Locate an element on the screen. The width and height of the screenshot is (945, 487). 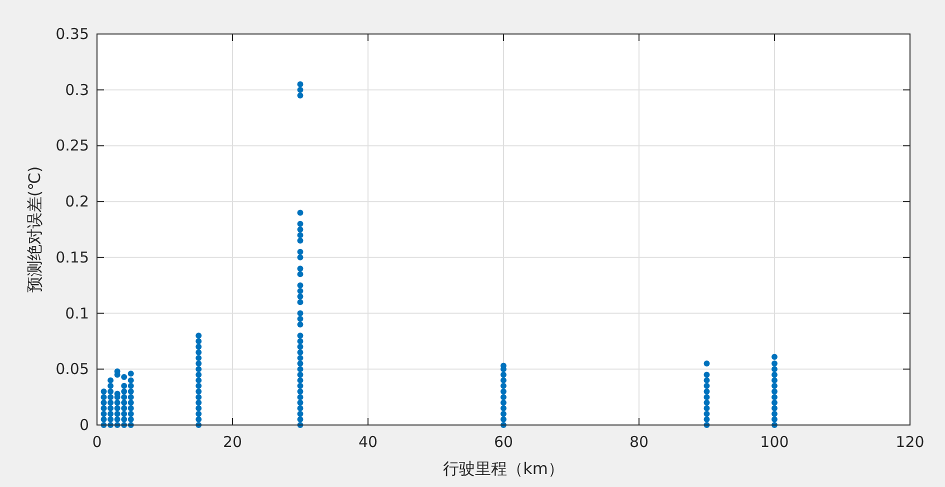
x-tick-label: 120 is located at coordinates (910, 442).